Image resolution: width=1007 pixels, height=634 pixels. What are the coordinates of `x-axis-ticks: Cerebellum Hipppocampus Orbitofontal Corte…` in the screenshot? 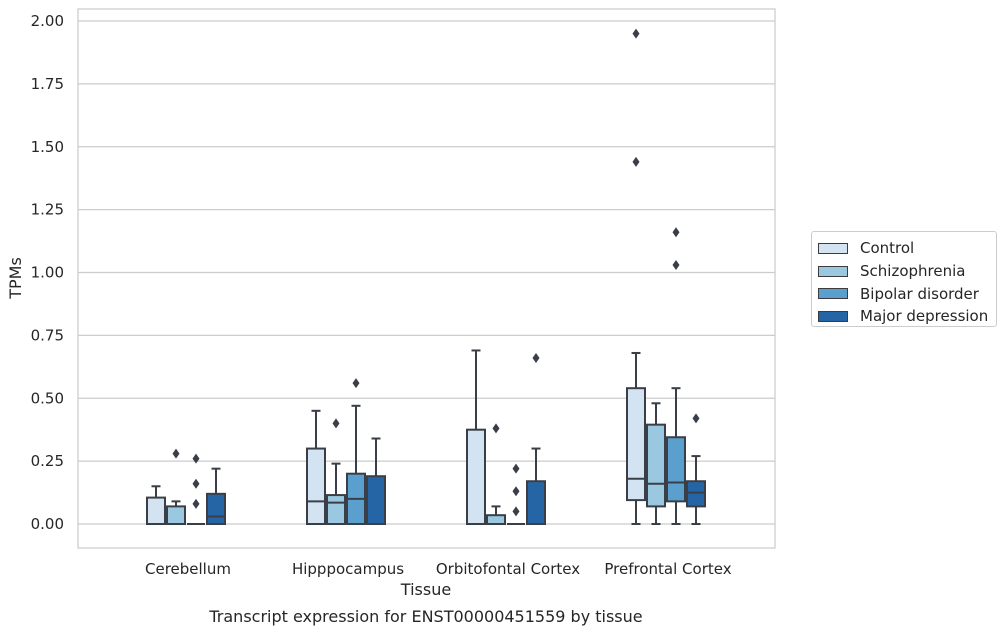 It's located at (438, 569).